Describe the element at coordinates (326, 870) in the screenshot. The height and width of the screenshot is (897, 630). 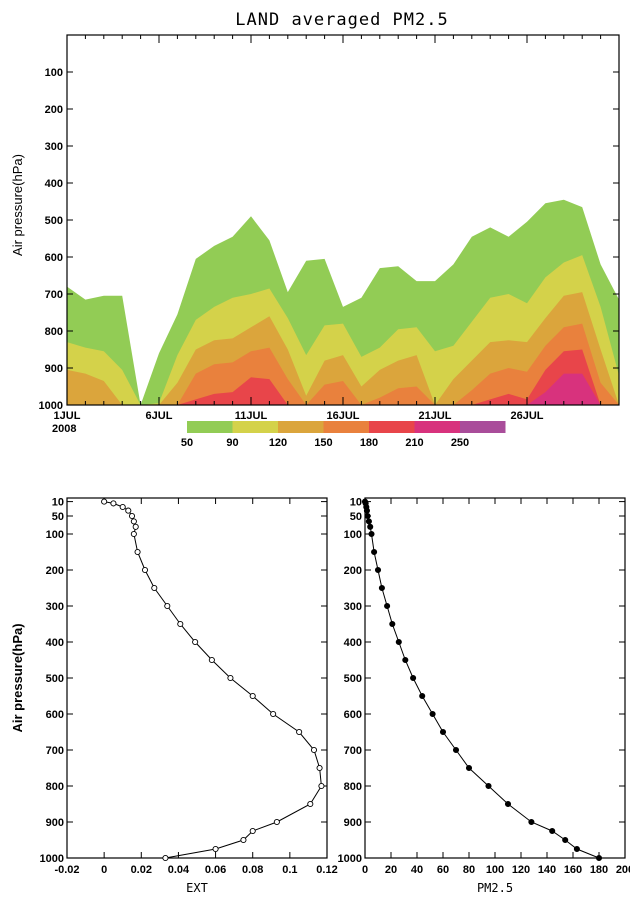
I see `x-tick-label: 0.12` at that location.